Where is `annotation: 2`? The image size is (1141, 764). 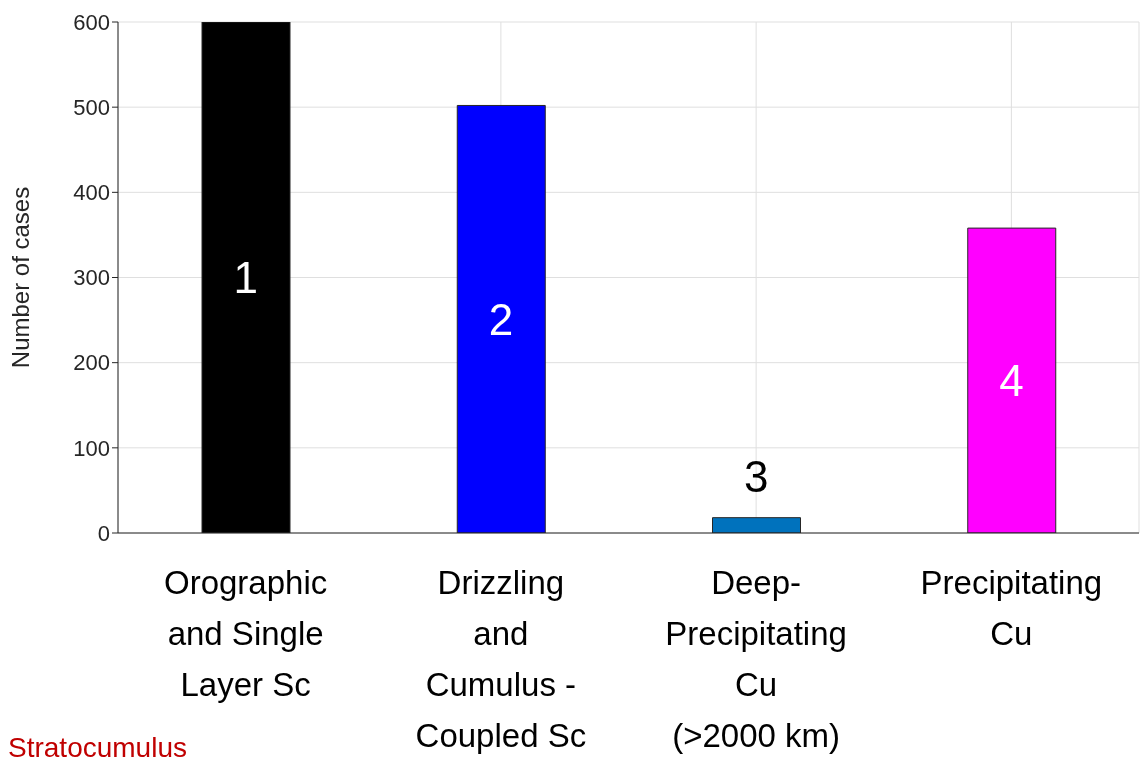 annotation: 2 is located at coordinates (501, 319).